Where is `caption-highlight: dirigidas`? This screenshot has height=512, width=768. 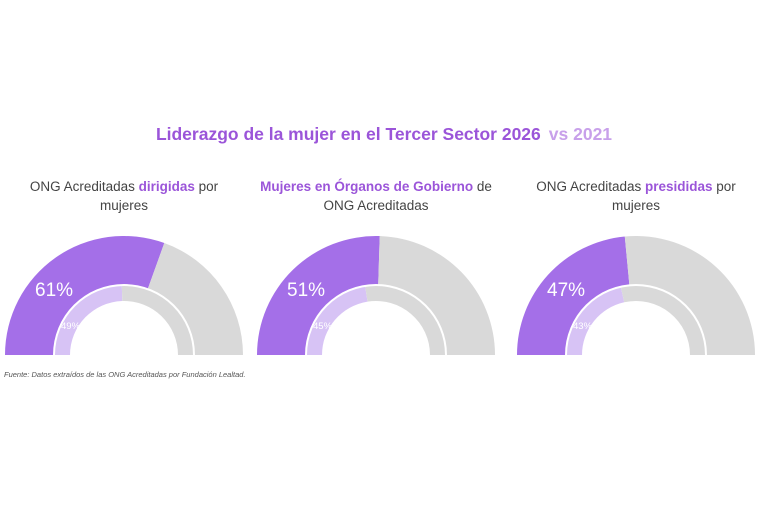 caption-highlight: dirigidas is located at coordinates (166, 186).